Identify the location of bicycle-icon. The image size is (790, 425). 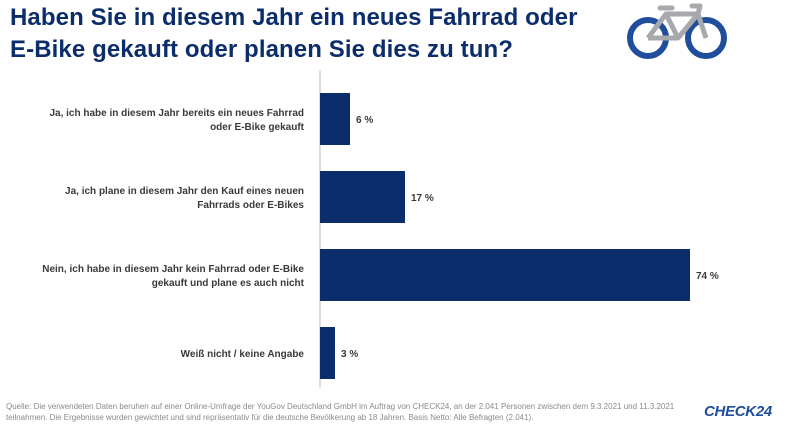
(677, 31).